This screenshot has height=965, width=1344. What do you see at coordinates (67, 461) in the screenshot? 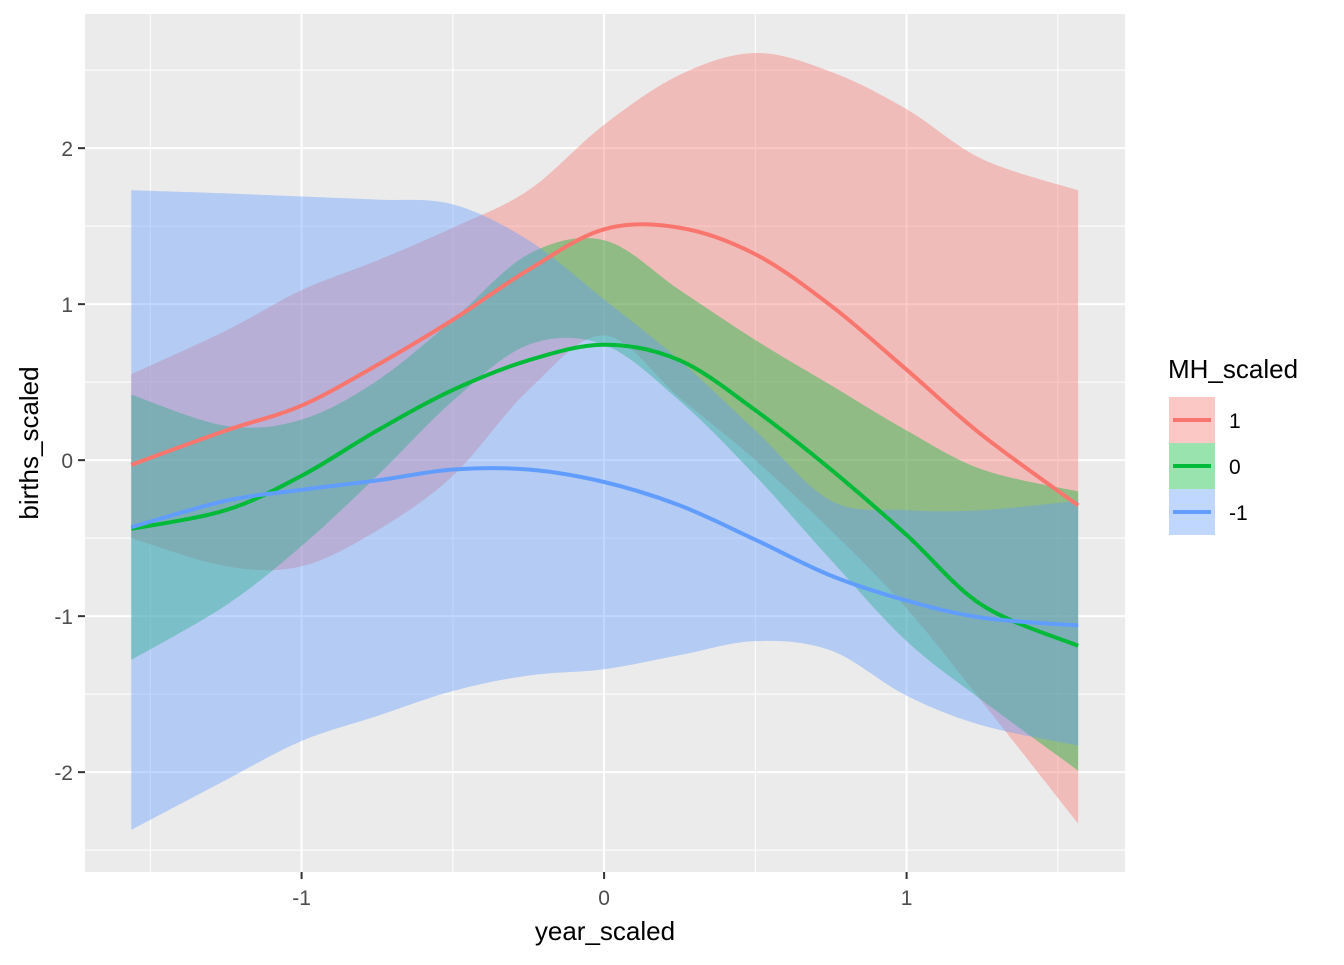
I see `y-tick-label: 0` at bounding box center [67, 461].